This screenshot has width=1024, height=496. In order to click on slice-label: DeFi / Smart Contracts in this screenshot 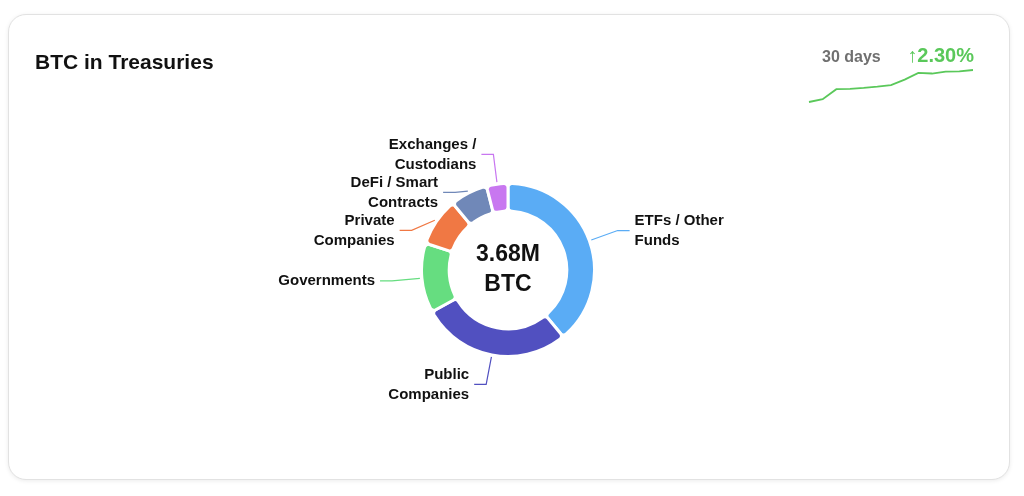, I will do `click(394, 191)`.